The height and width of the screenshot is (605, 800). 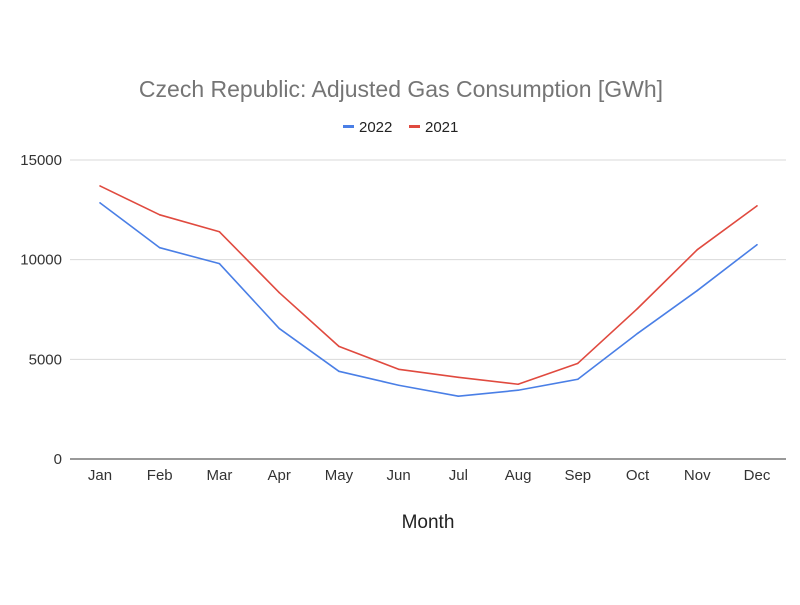 I want to click on x-tick-label: Jan, so click(x=100, y=475).